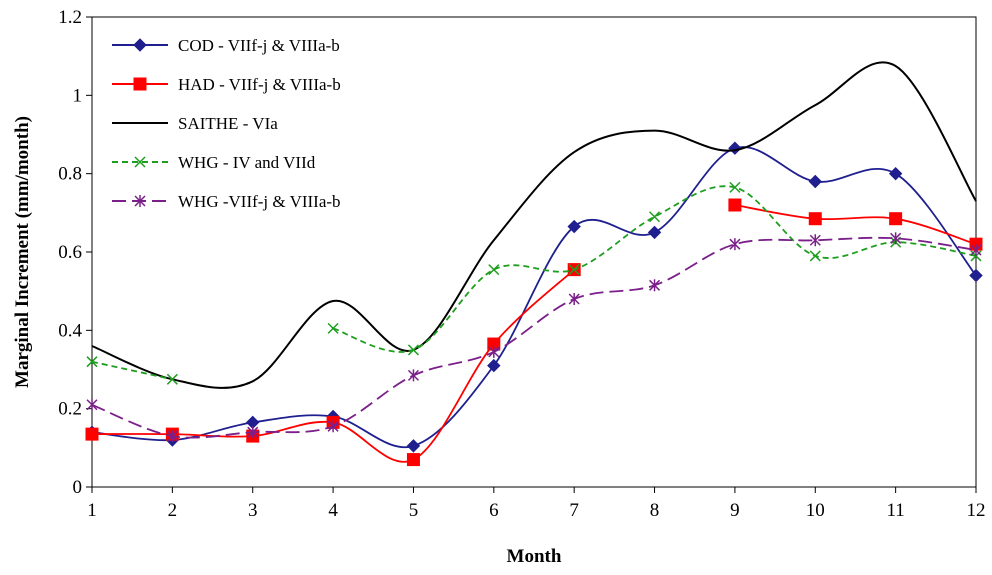 Image resolution: width=992 pixels, height=575 pixels. What do you see at coordinates (494, 510) in the screenshot?
I see `x-tick-label: 6` at bounding box center [494, 510].